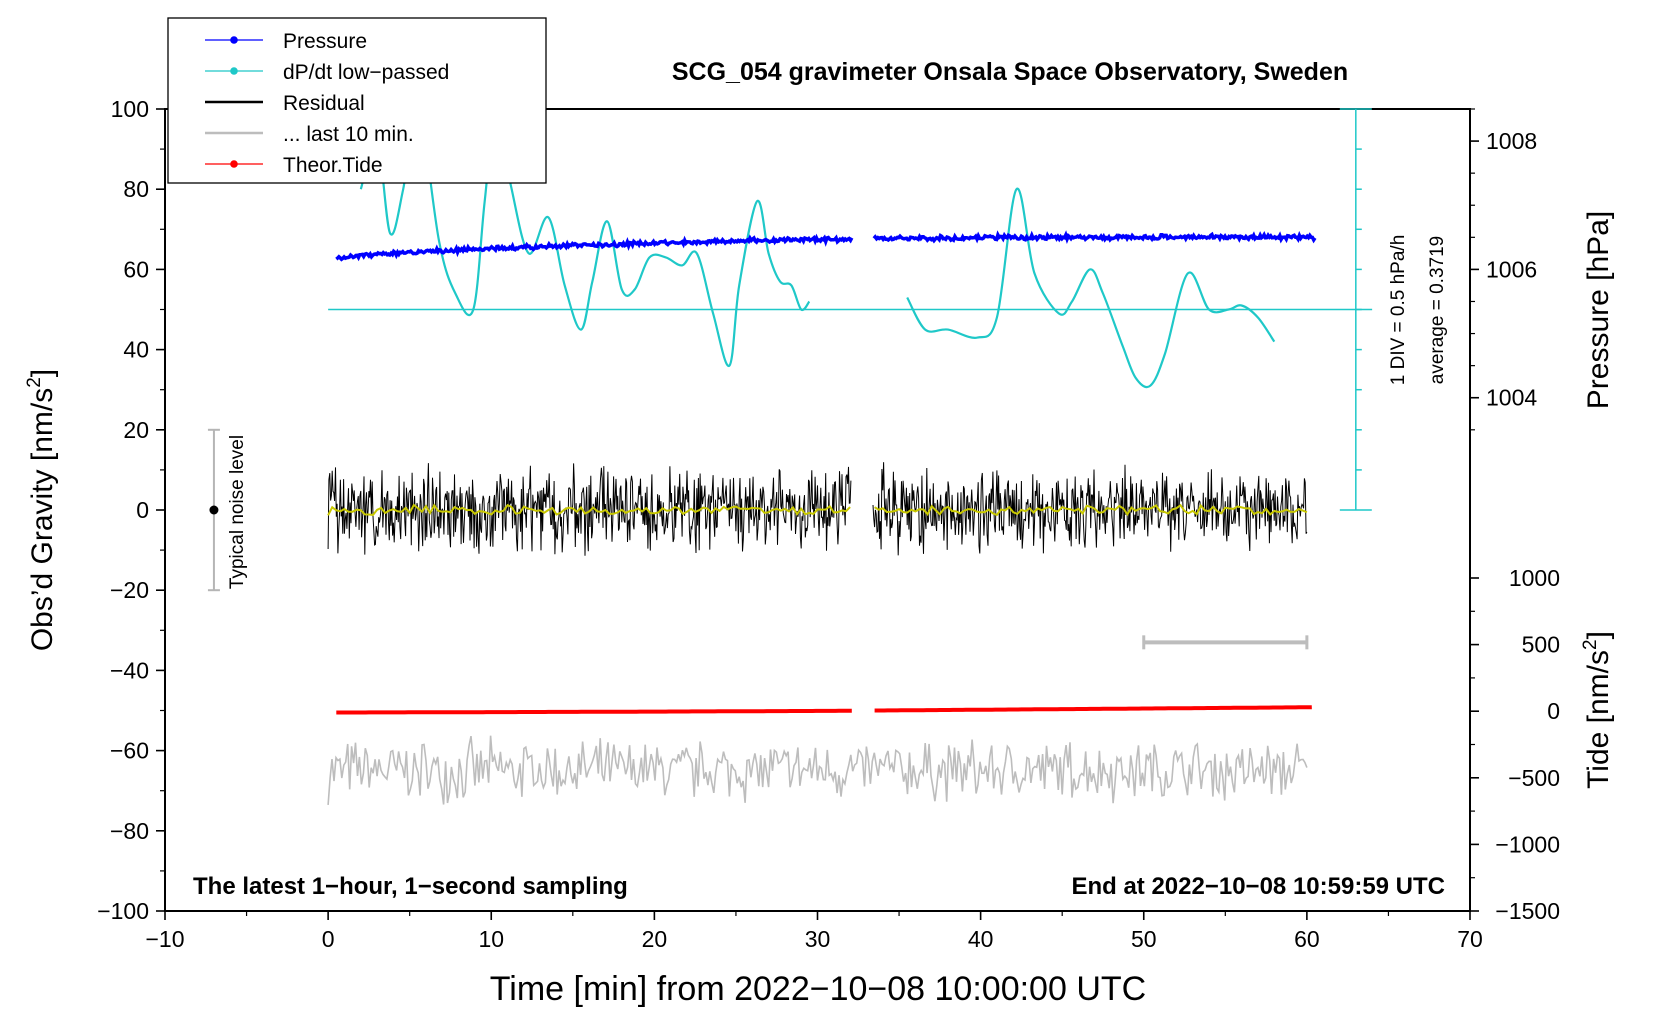 The width and height of the screenshot is (1660, 1020). What do you see at coordinates (142, 510) in the screenshot?
I see `y-tick-label-5: 0` at bounding box center [142, 510].